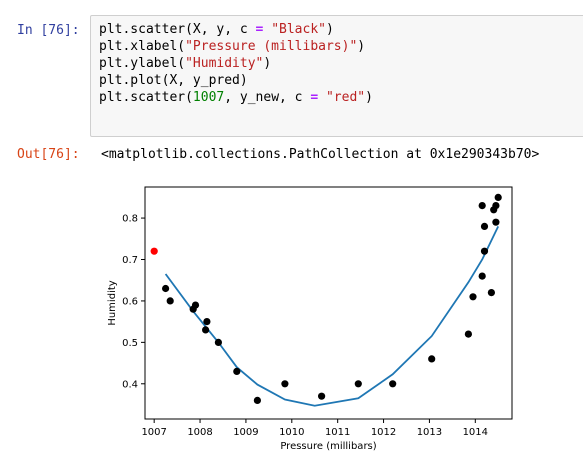 Image resolution: width=583 pixels, height=469 pixels. I want to click on code-token: "Black", so click(298, 29).